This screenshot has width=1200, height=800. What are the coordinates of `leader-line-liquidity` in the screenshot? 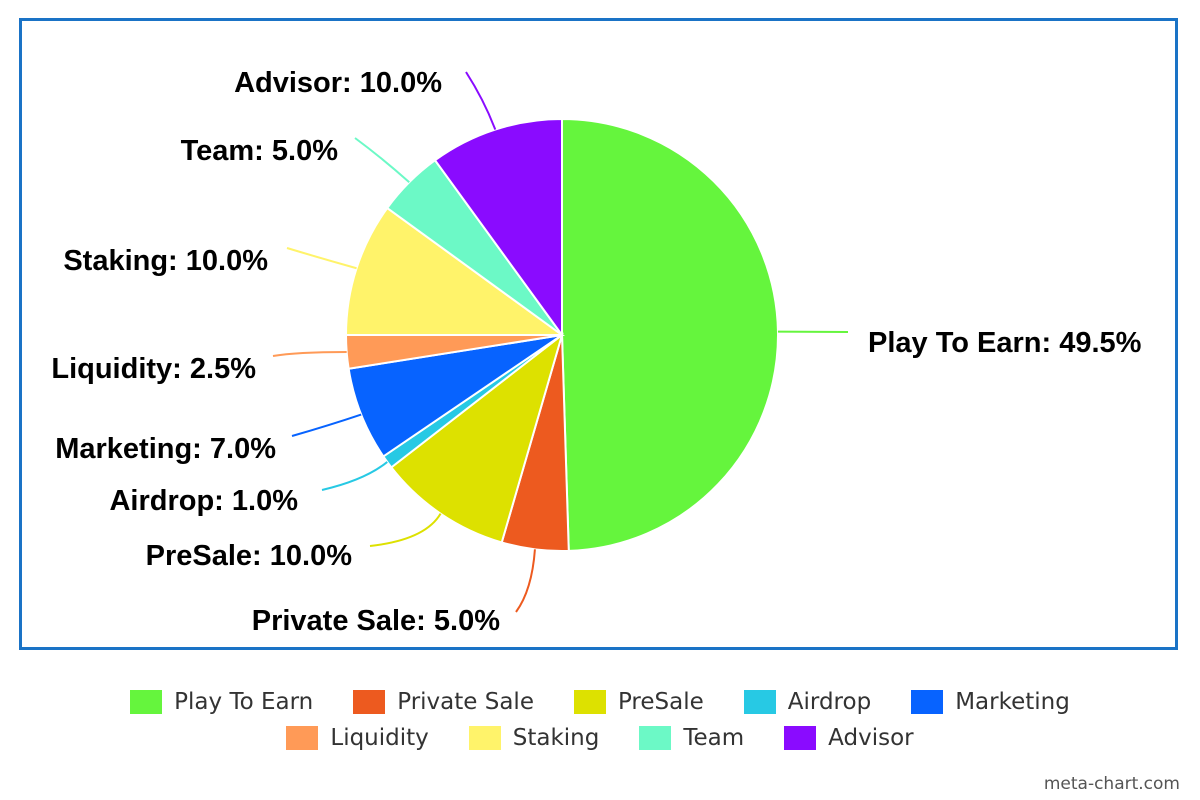 It's located at (309, 353).